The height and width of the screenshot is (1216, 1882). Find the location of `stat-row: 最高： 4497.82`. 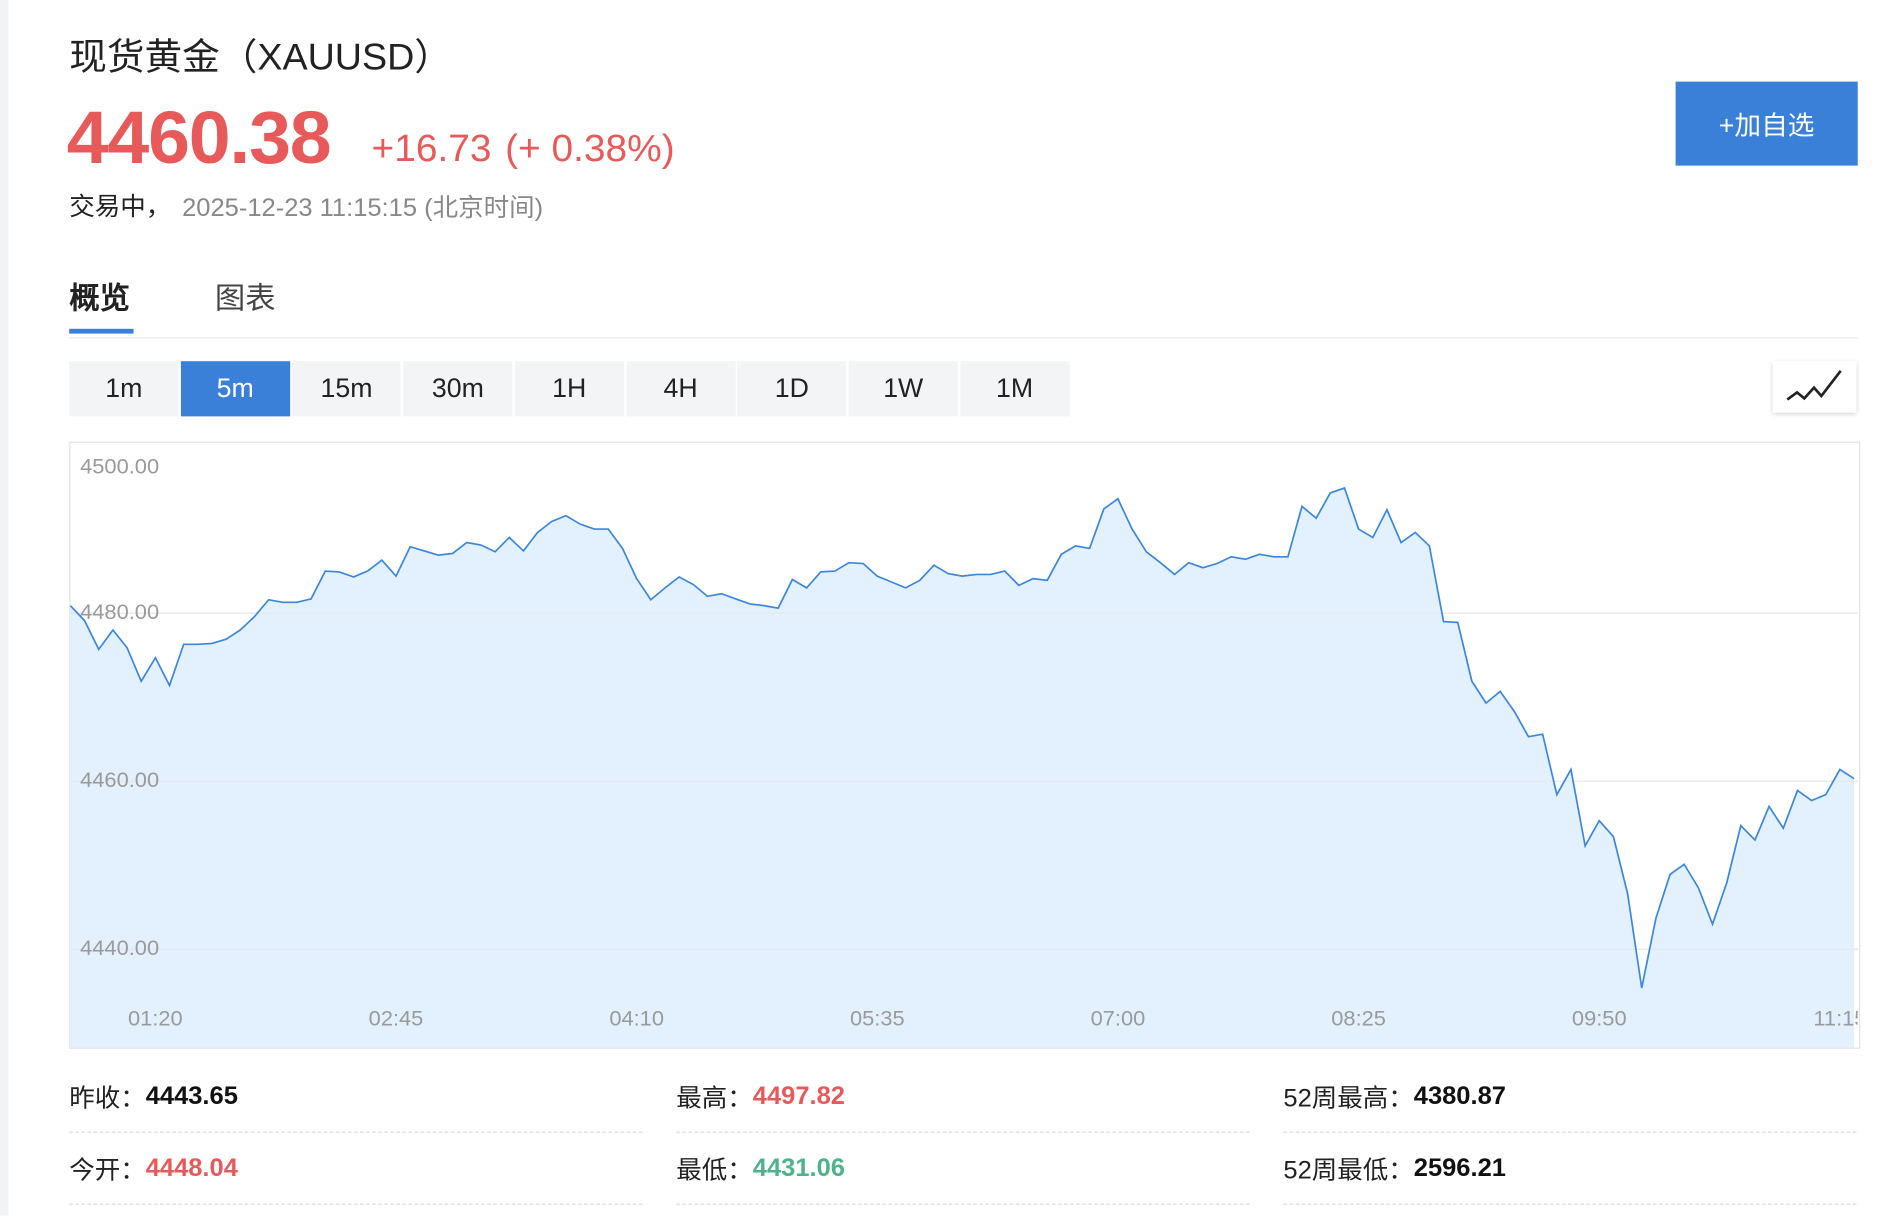

stat-row: 最高： 4497.82 is located at coordinates (963, 1097).